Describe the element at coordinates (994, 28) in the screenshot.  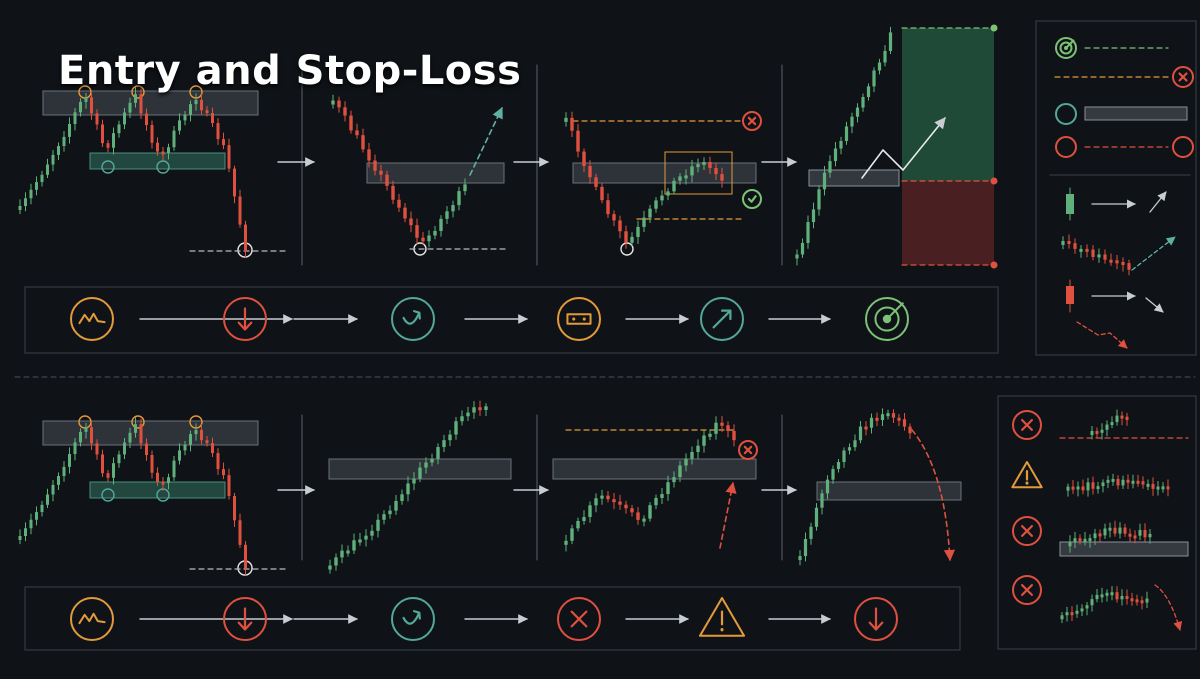
I see `target-dot` at that location.